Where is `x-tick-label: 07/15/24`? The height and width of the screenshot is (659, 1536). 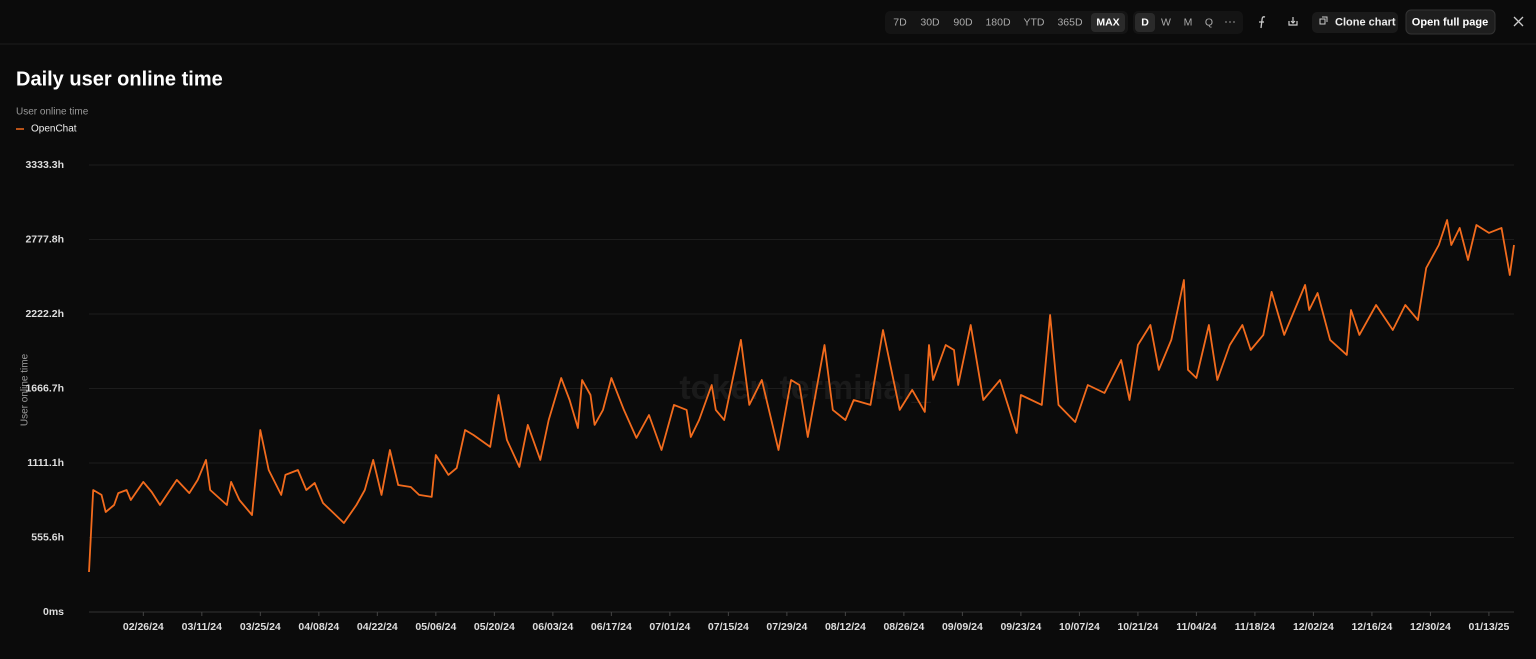
x-tick-label: 07/15/24 is located at coordinates (728, 627).